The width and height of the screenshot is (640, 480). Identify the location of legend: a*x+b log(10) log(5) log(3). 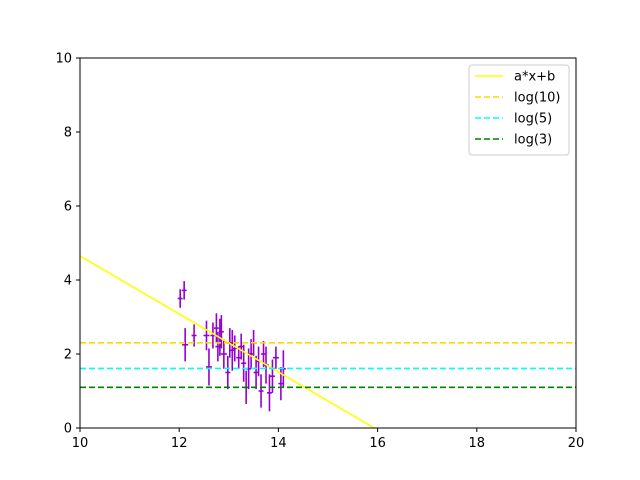
(519, 110).